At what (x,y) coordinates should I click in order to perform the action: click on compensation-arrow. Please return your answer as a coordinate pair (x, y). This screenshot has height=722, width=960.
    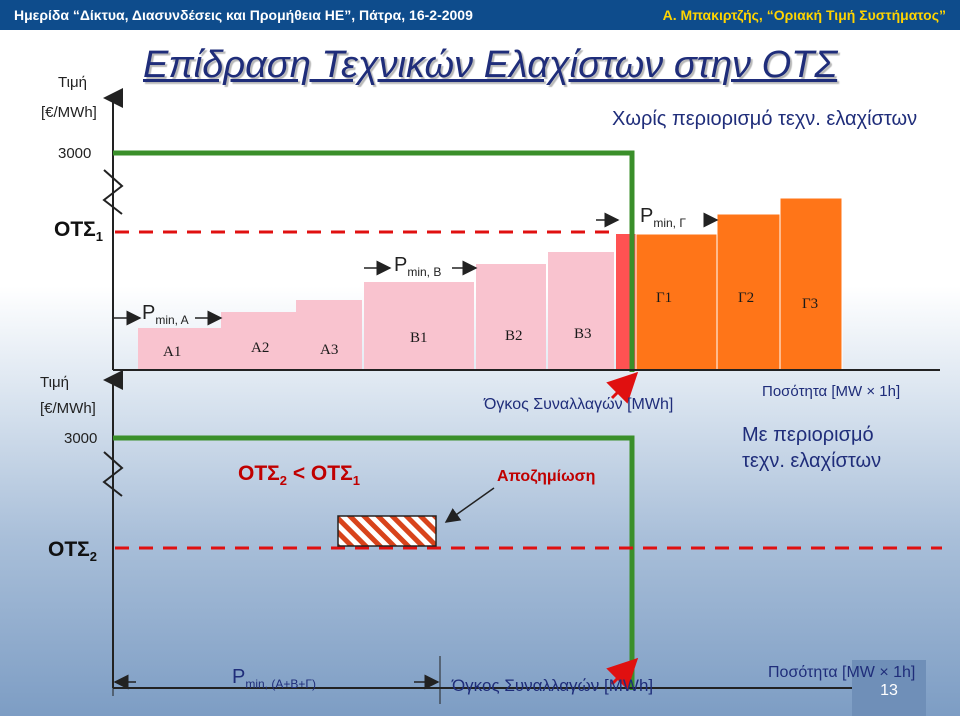
    Looking at the image, I should click on (469, 505).